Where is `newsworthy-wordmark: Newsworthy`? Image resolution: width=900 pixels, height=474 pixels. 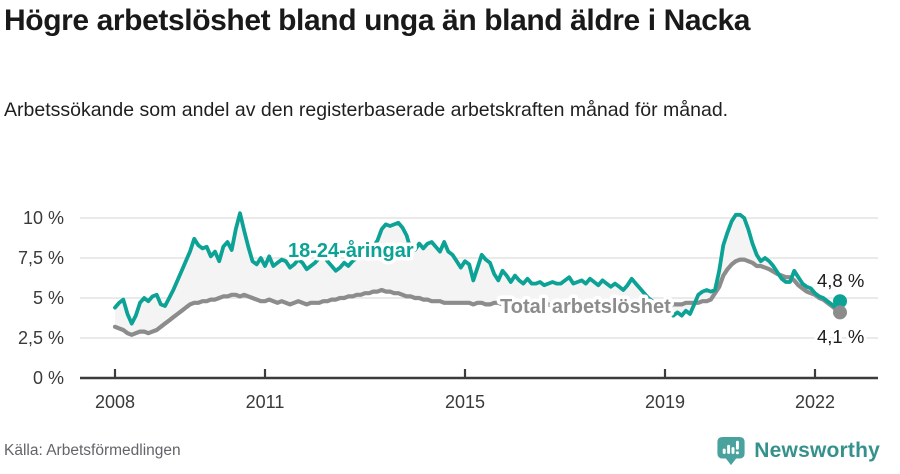
newsworthy-wordmark: Newsworthy is located at coordinates (817, 450).